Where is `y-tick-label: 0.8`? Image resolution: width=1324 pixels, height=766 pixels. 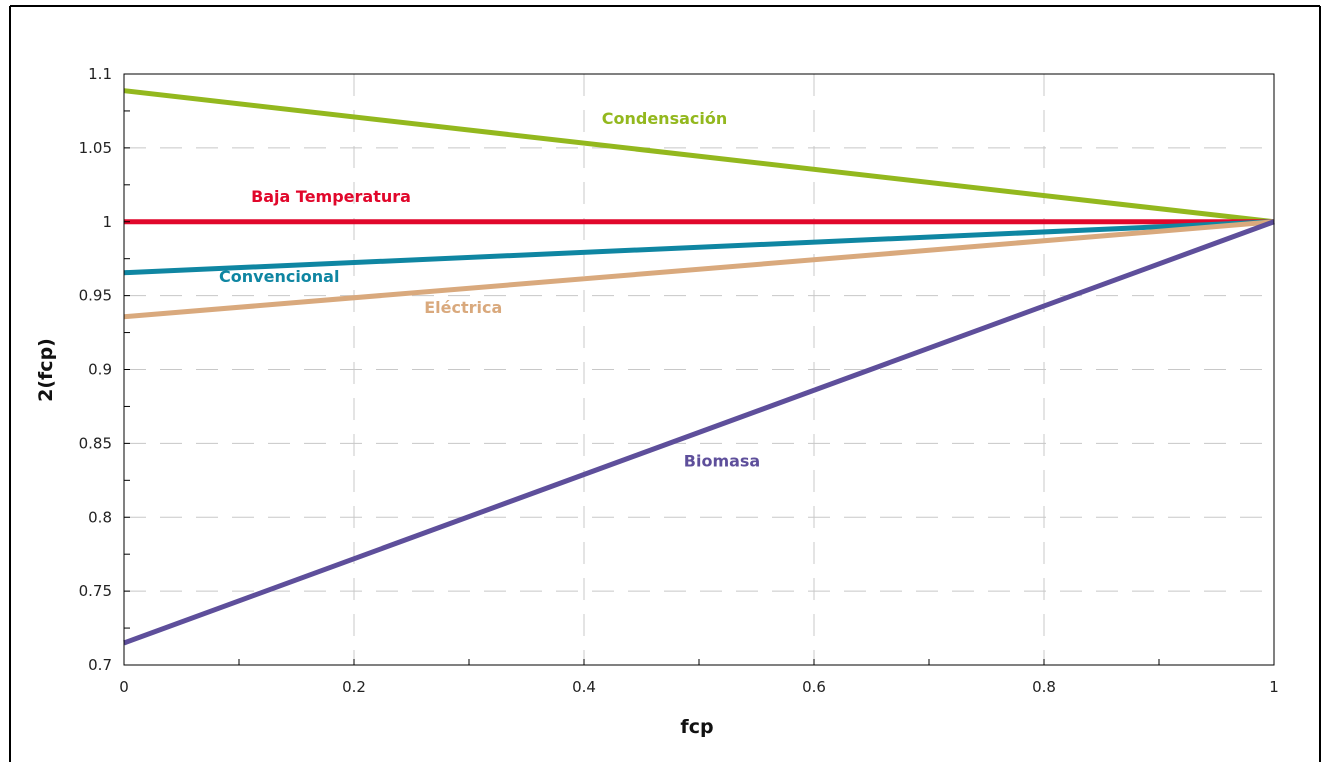 y-tick-label: 0.8 is located at coordinates (100, 517).